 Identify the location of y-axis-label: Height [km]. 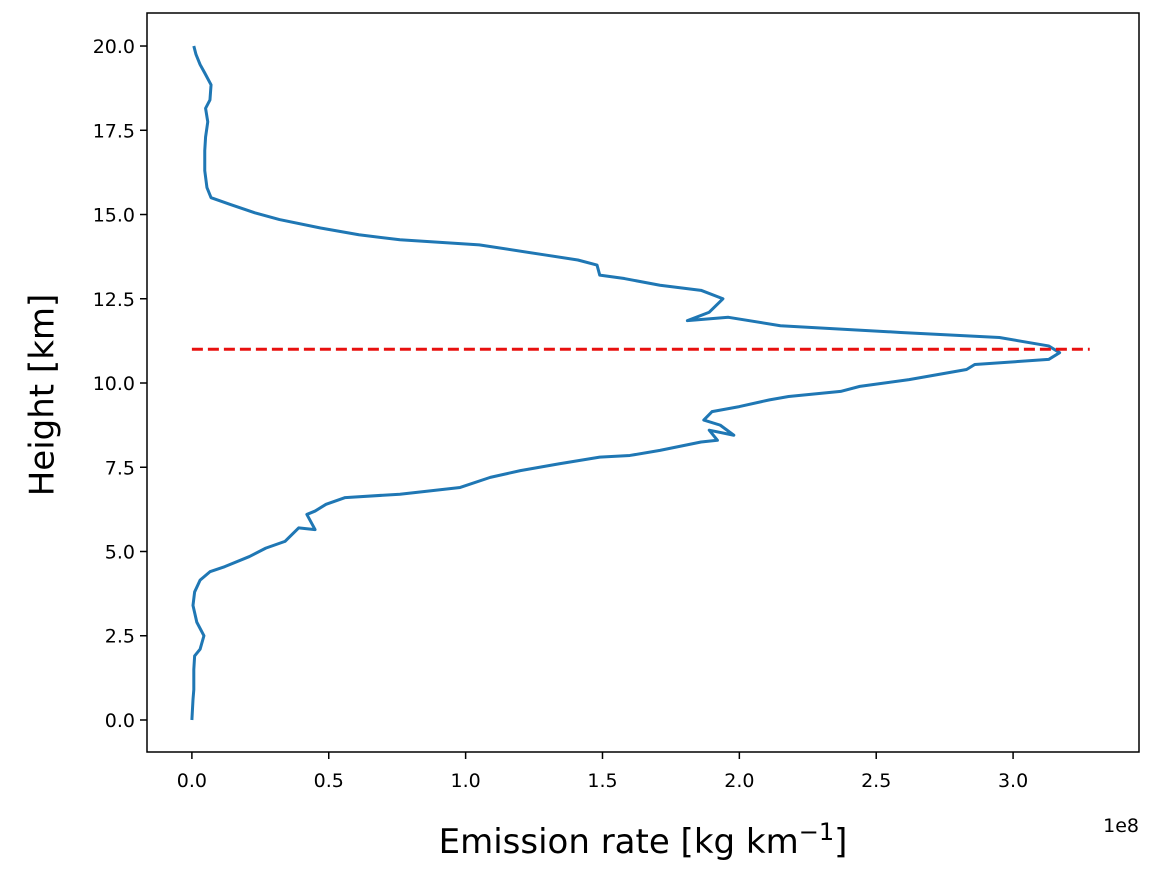
(43, 395).